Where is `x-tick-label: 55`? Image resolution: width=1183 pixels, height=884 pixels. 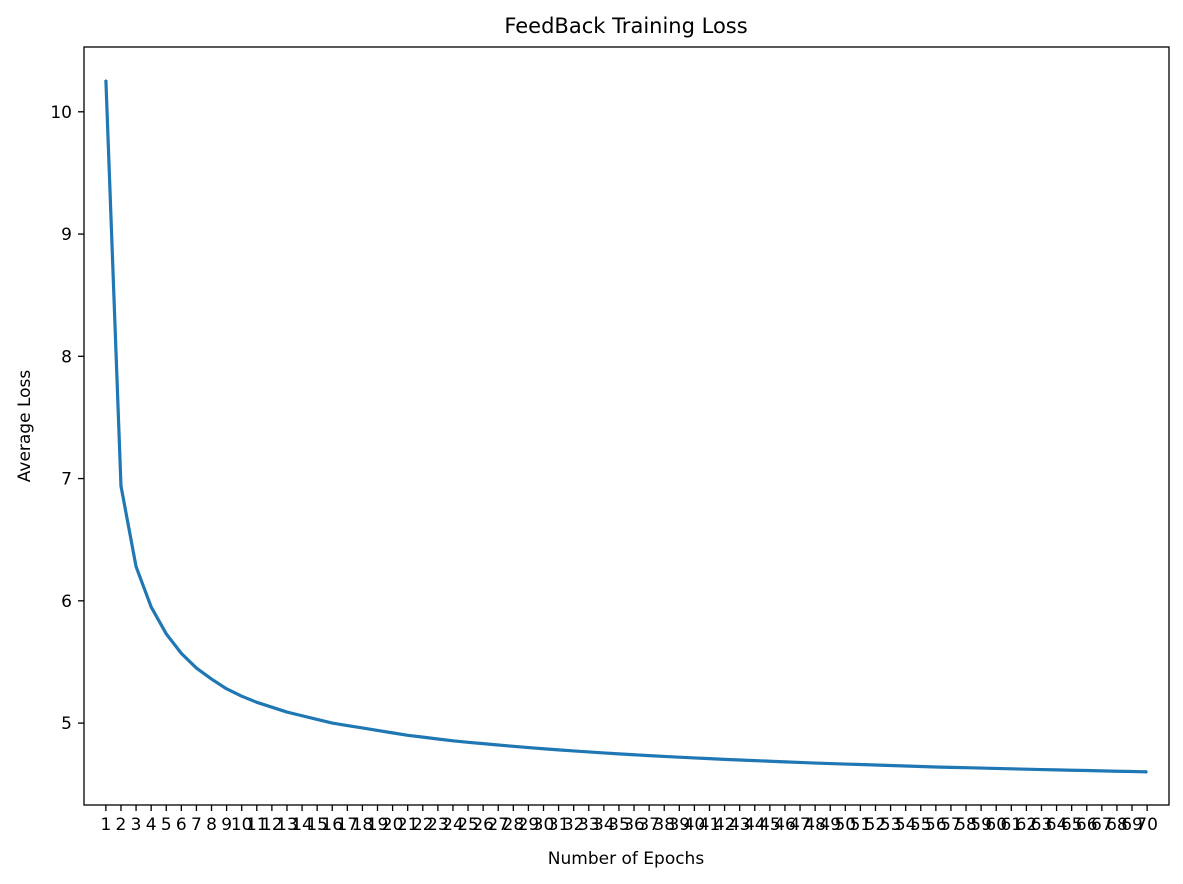
x-tick-label: 55 is located at coordinates (921, 825).